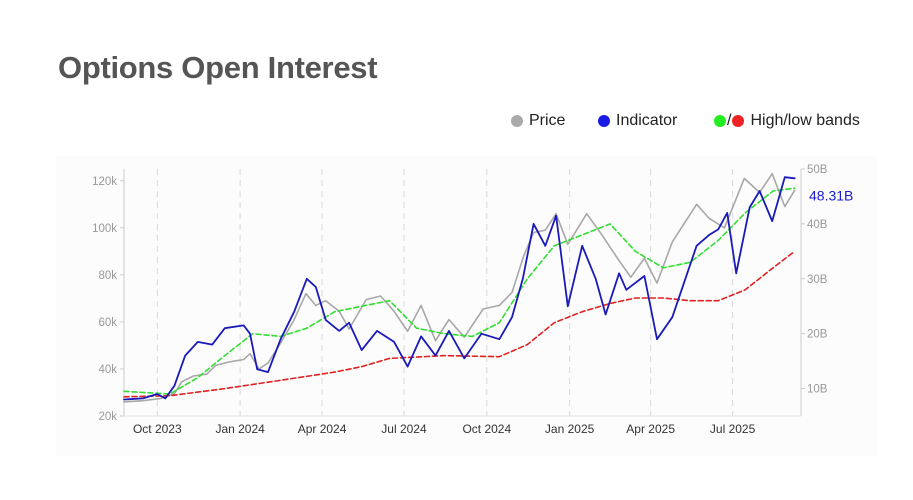 The image size is (913, 500). I want to click on legend-slash: /, so click(729, 120).